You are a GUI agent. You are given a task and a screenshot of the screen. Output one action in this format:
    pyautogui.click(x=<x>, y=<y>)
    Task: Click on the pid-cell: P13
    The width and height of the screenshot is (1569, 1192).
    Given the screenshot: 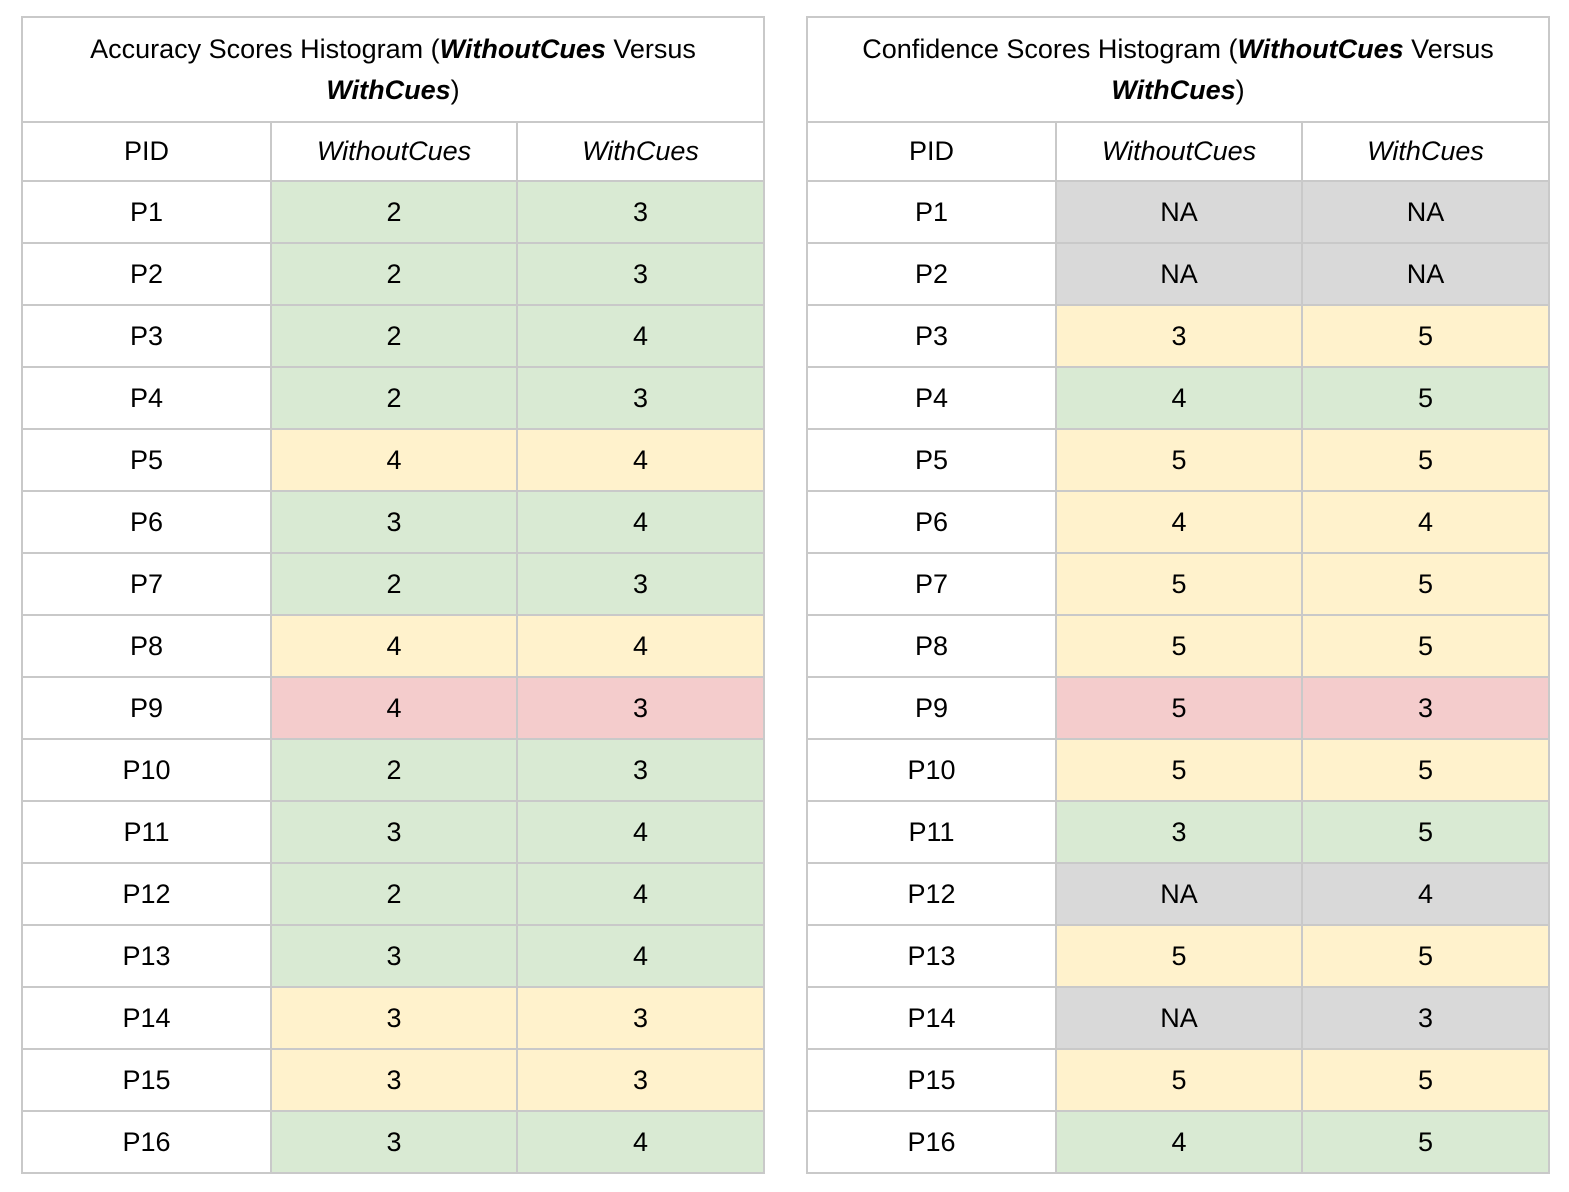 What is the action you would take?
    pyautogui.click(x=146, y=956)
    